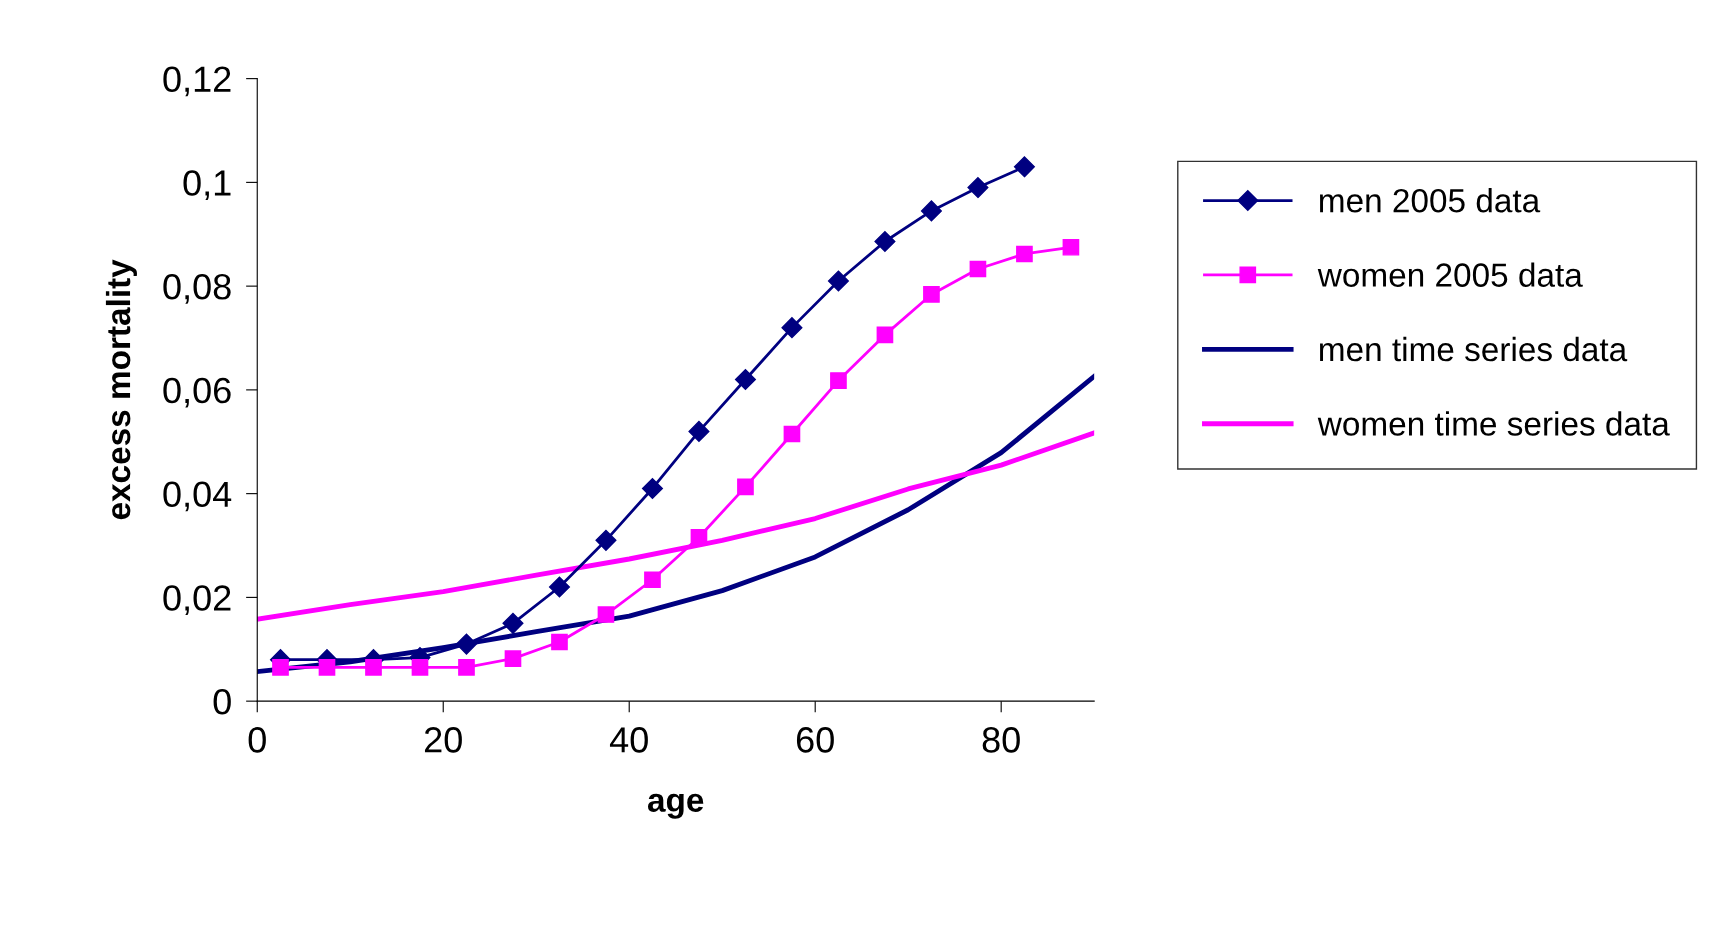 The width and height of the screenshot is (1715, 925). What do you see at coordinates (1430, 200) in the screenshot?
I see `legend-label: men 2005 data` at bounding box center [1430, 200].